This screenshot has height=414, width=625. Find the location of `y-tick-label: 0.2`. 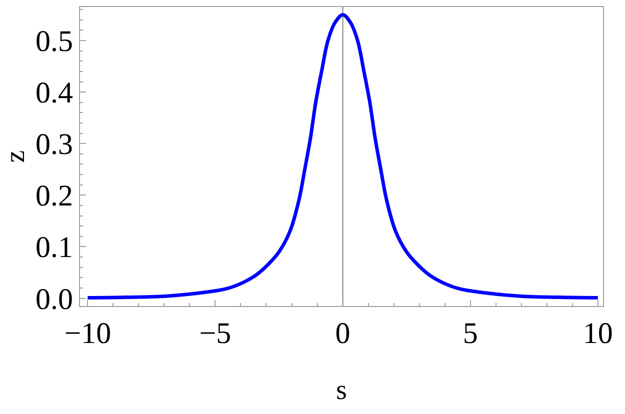

y-tick-label: 0.2 is located at coordinates (54, 196).